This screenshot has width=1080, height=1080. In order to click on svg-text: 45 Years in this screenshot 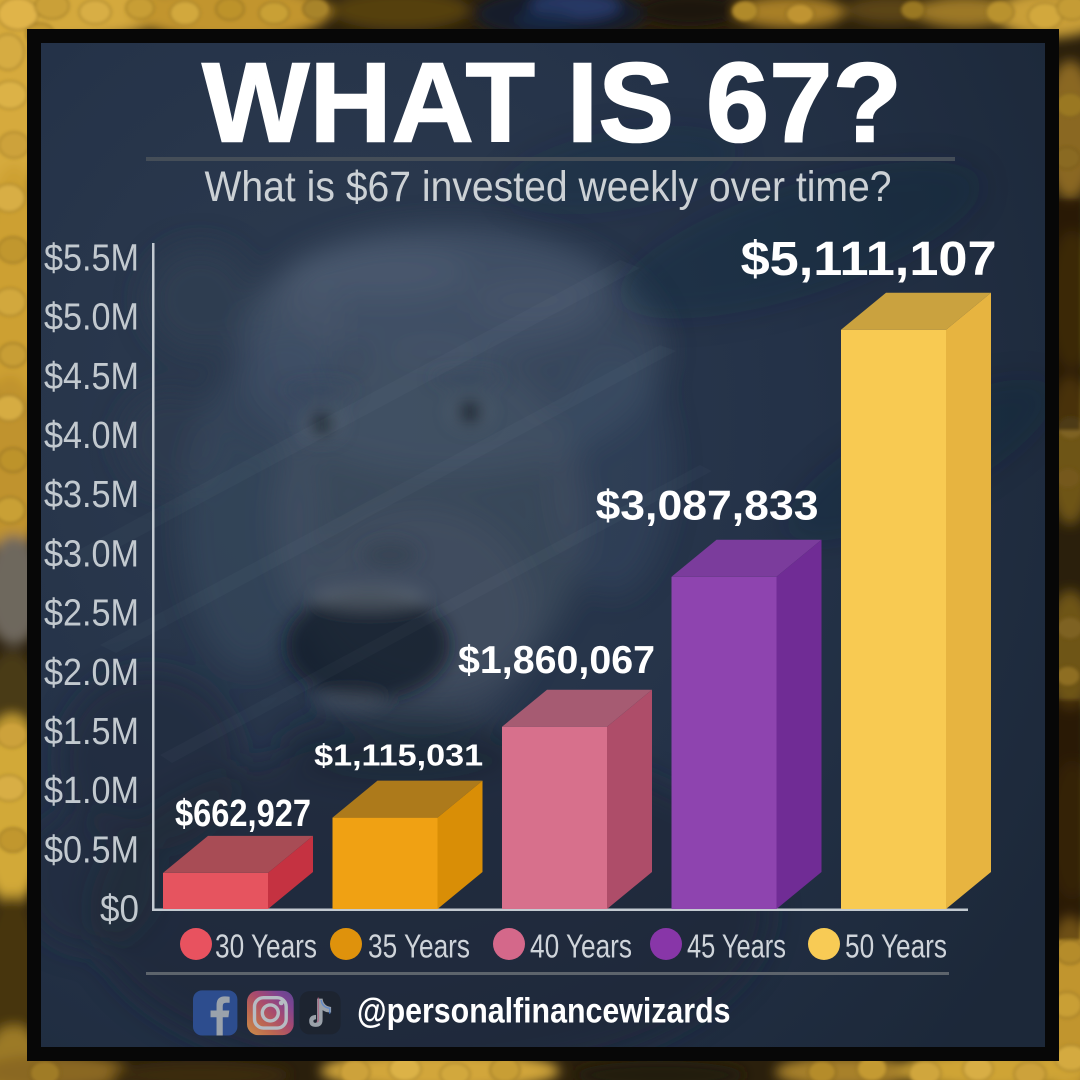, I will do `click(736, 945)`.